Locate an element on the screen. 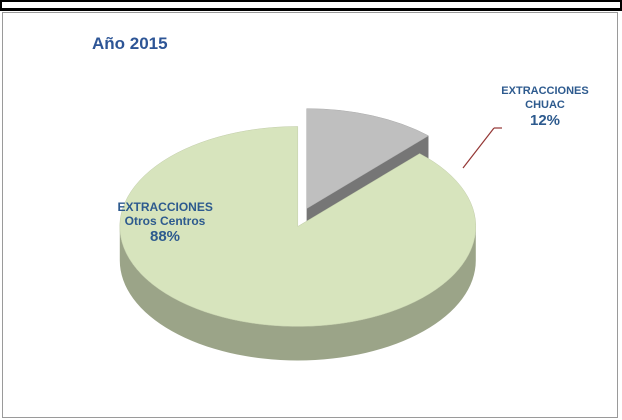  category-label: EXTRACCIONES Otros Centros is located at coordinates (165, 214).